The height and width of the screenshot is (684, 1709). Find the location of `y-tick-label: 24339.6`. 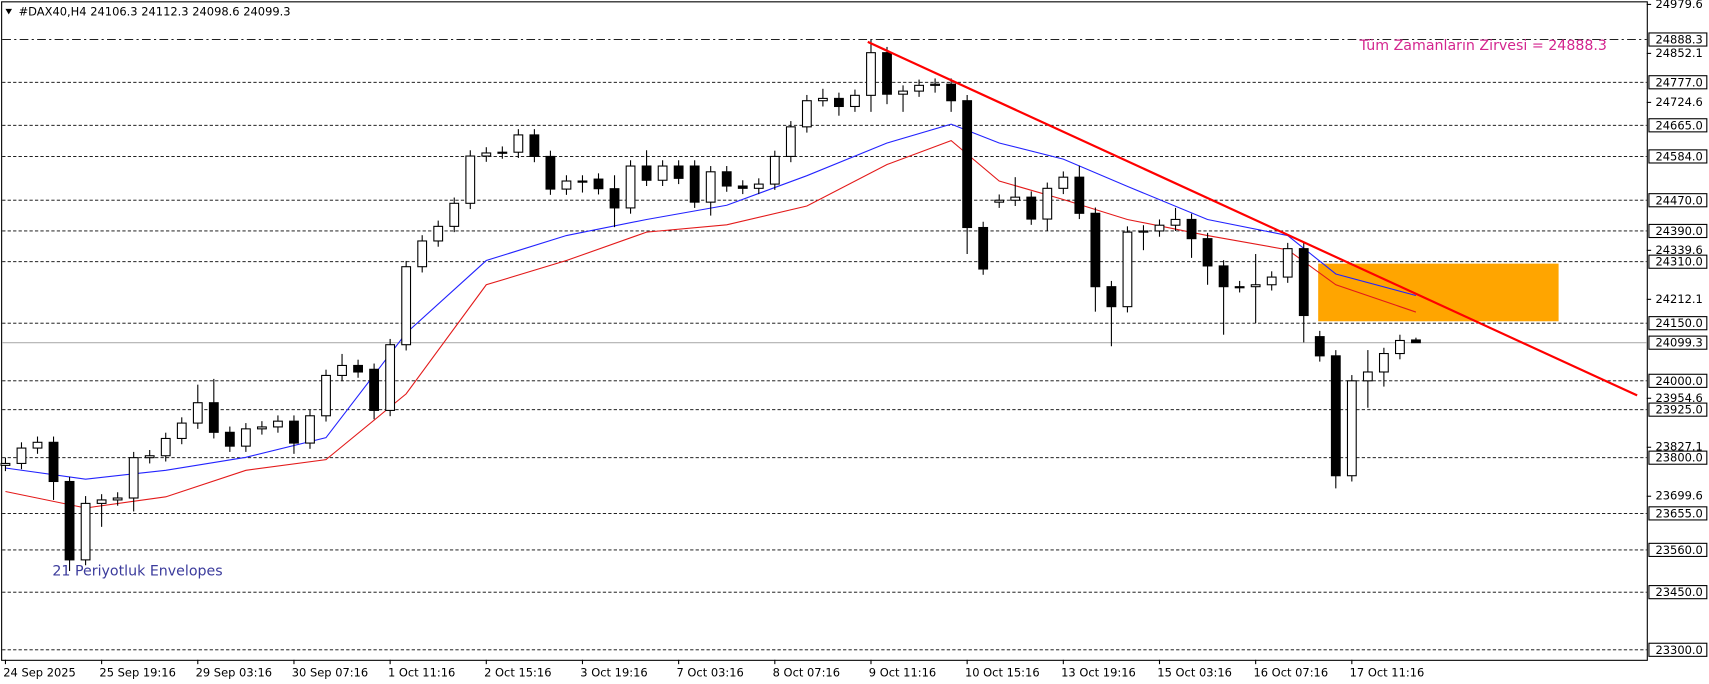

y-tick-label: 24339.6 is located at coordinates (1678, 250).